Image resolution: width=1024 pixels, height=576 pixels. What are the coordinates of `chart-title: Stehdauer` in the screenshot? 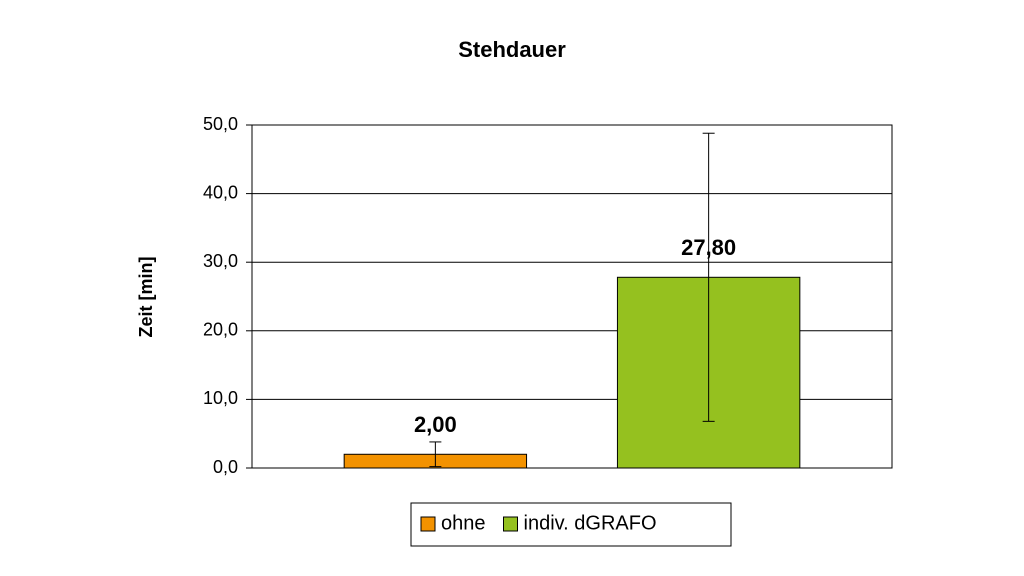 It's located at (512, 49).